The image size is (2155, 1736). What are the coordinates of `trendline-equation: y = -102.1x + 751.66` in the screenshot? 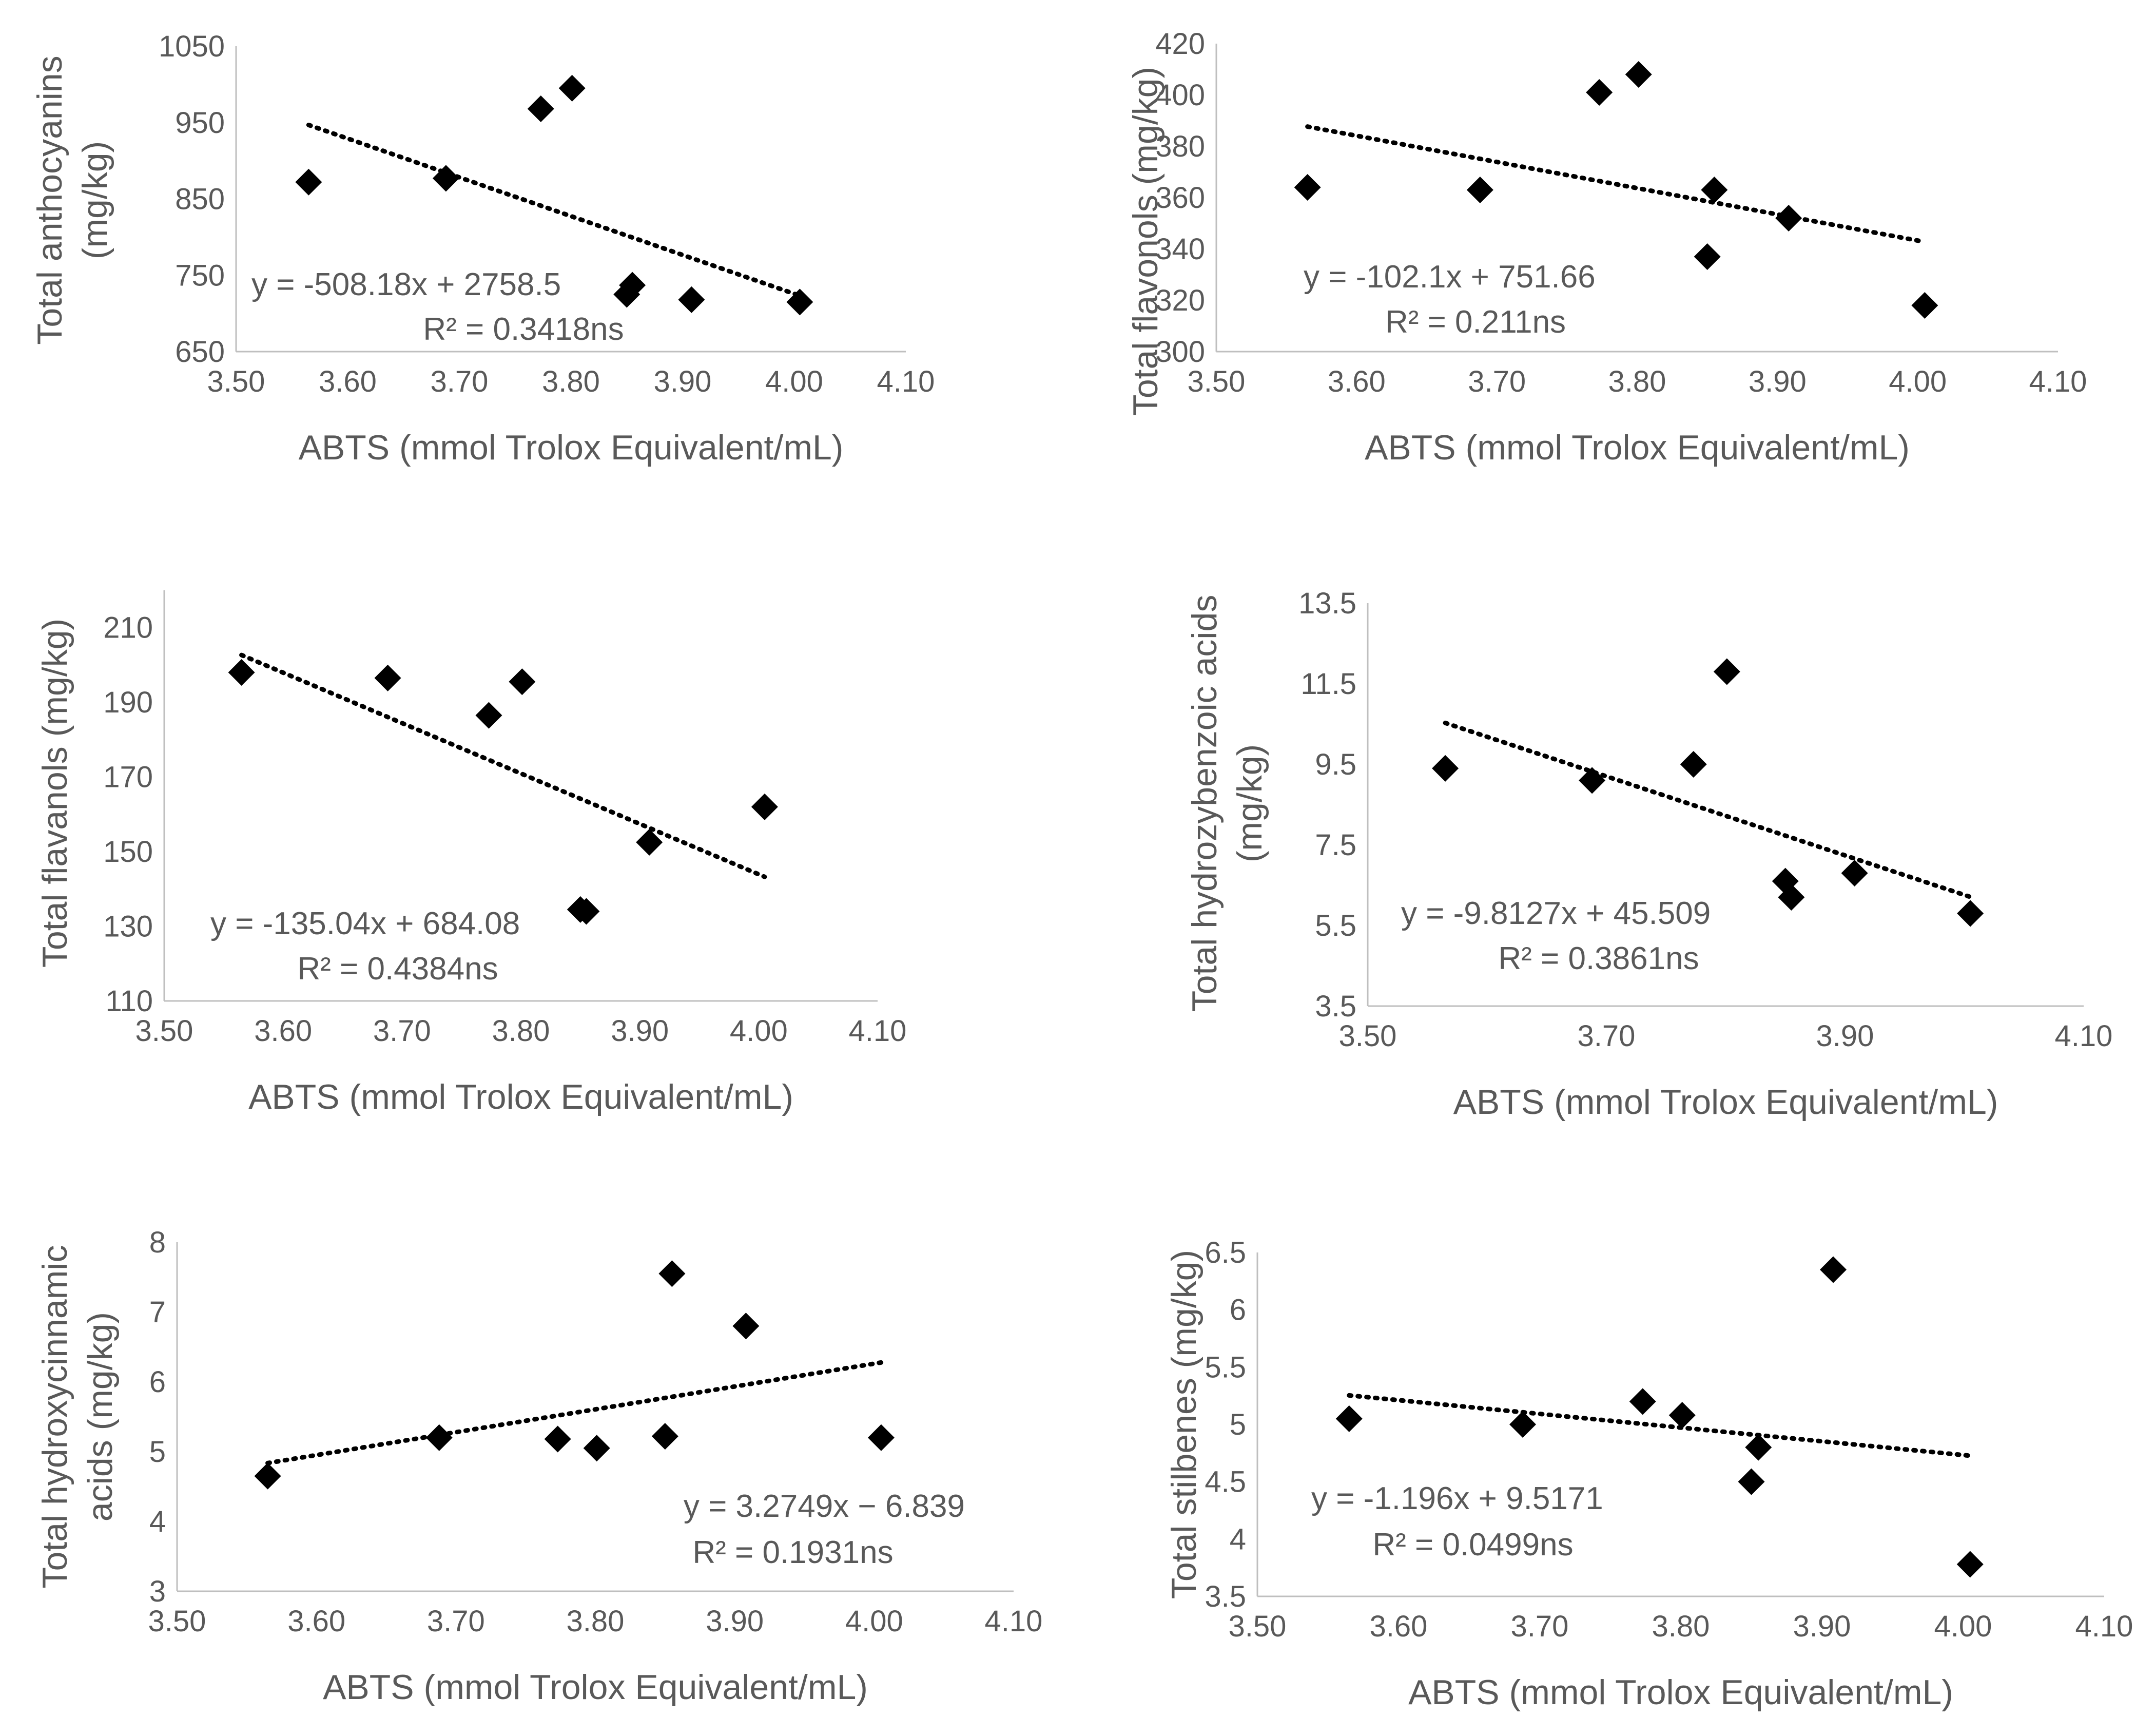 It's located at (1450, 277).